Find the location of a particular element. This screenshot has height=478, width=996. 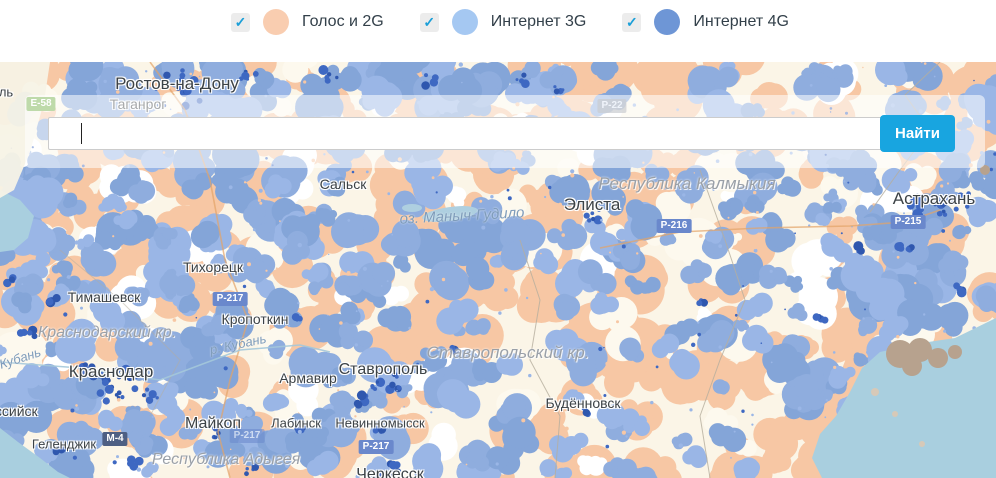

legend-label-3g: Интернет 3G is located at coordinates (538, 21).